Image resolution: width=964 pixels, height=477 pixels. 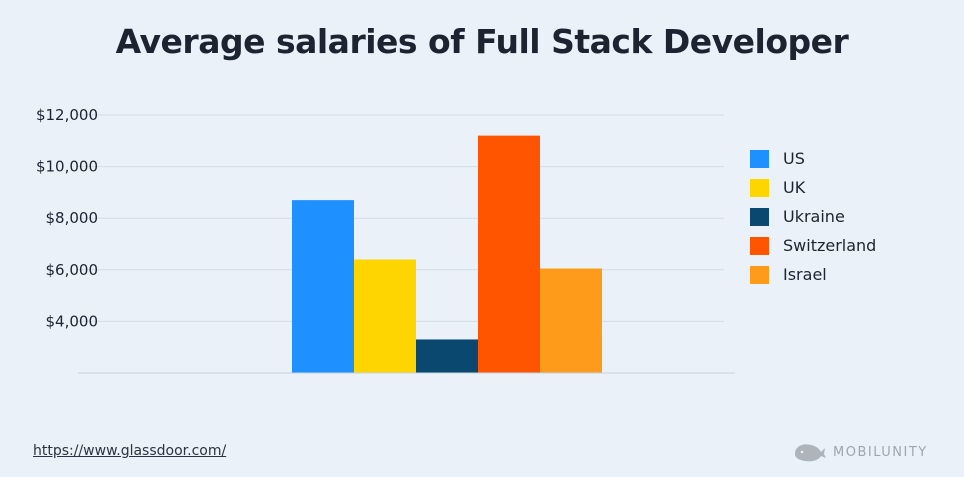 I want to click on bar-israel, so click(x=571, y=320).